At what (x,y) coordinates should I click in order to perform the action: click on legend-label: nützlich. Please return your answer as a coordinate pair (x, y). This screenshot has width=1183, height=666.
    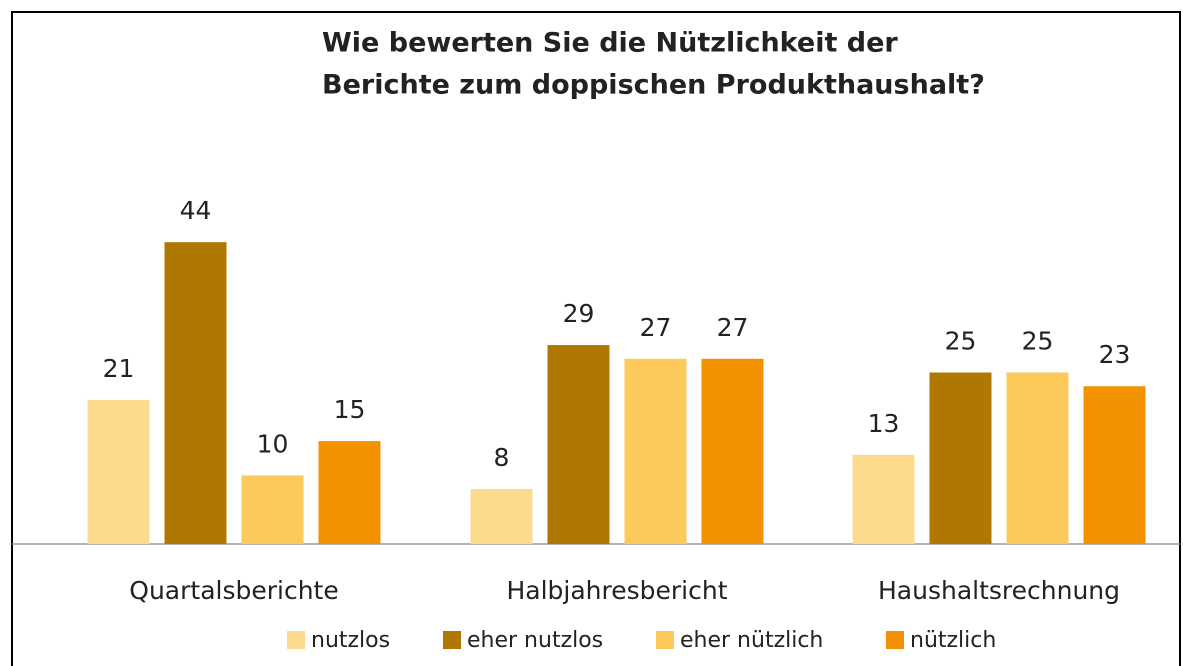
    Looking at the image, I should click on (953, 640).